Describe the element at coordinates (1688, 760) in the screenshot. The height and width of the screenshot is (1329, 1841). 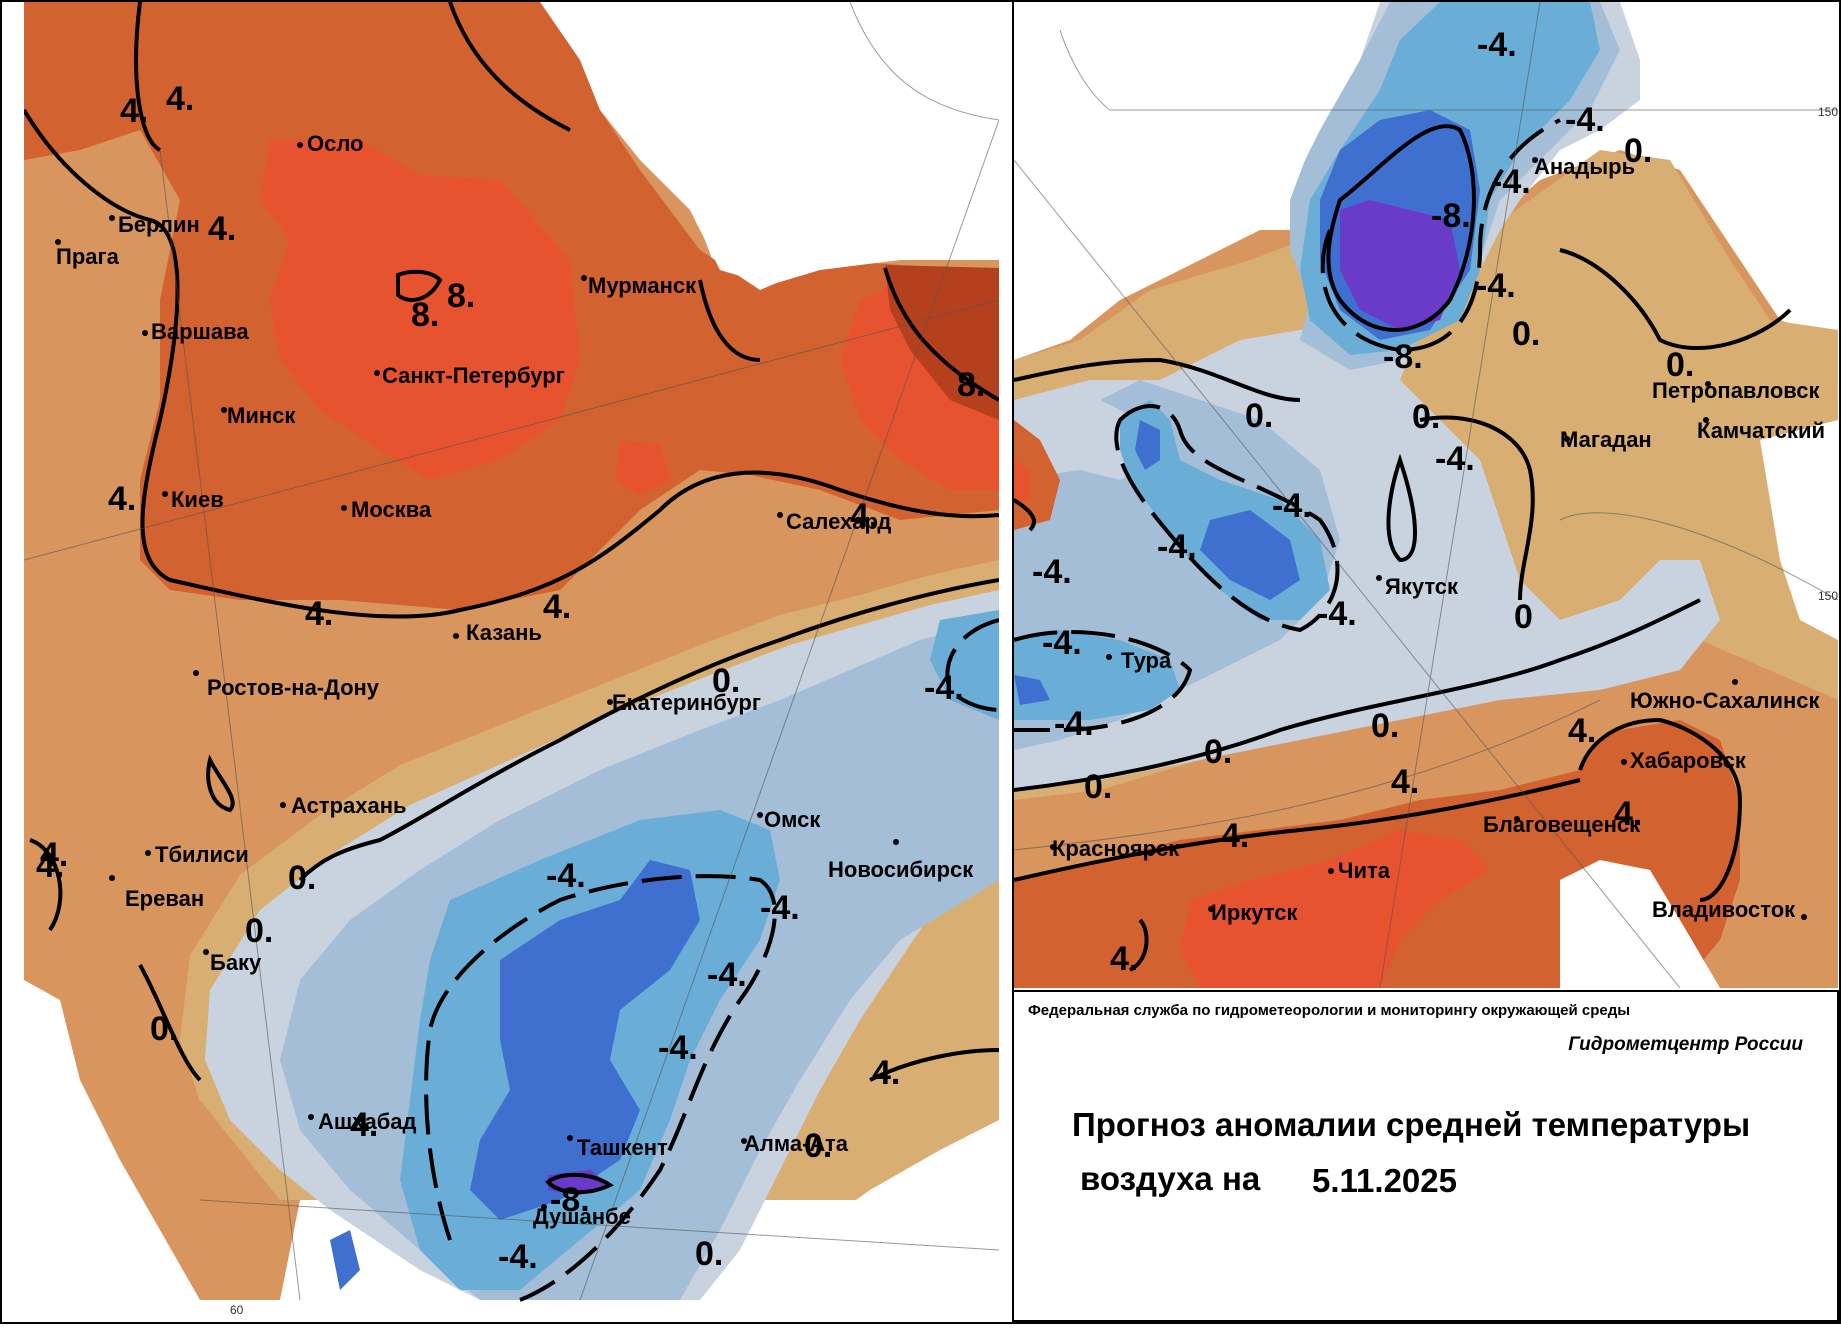
I see `city-label: Хабаровск` at that location.